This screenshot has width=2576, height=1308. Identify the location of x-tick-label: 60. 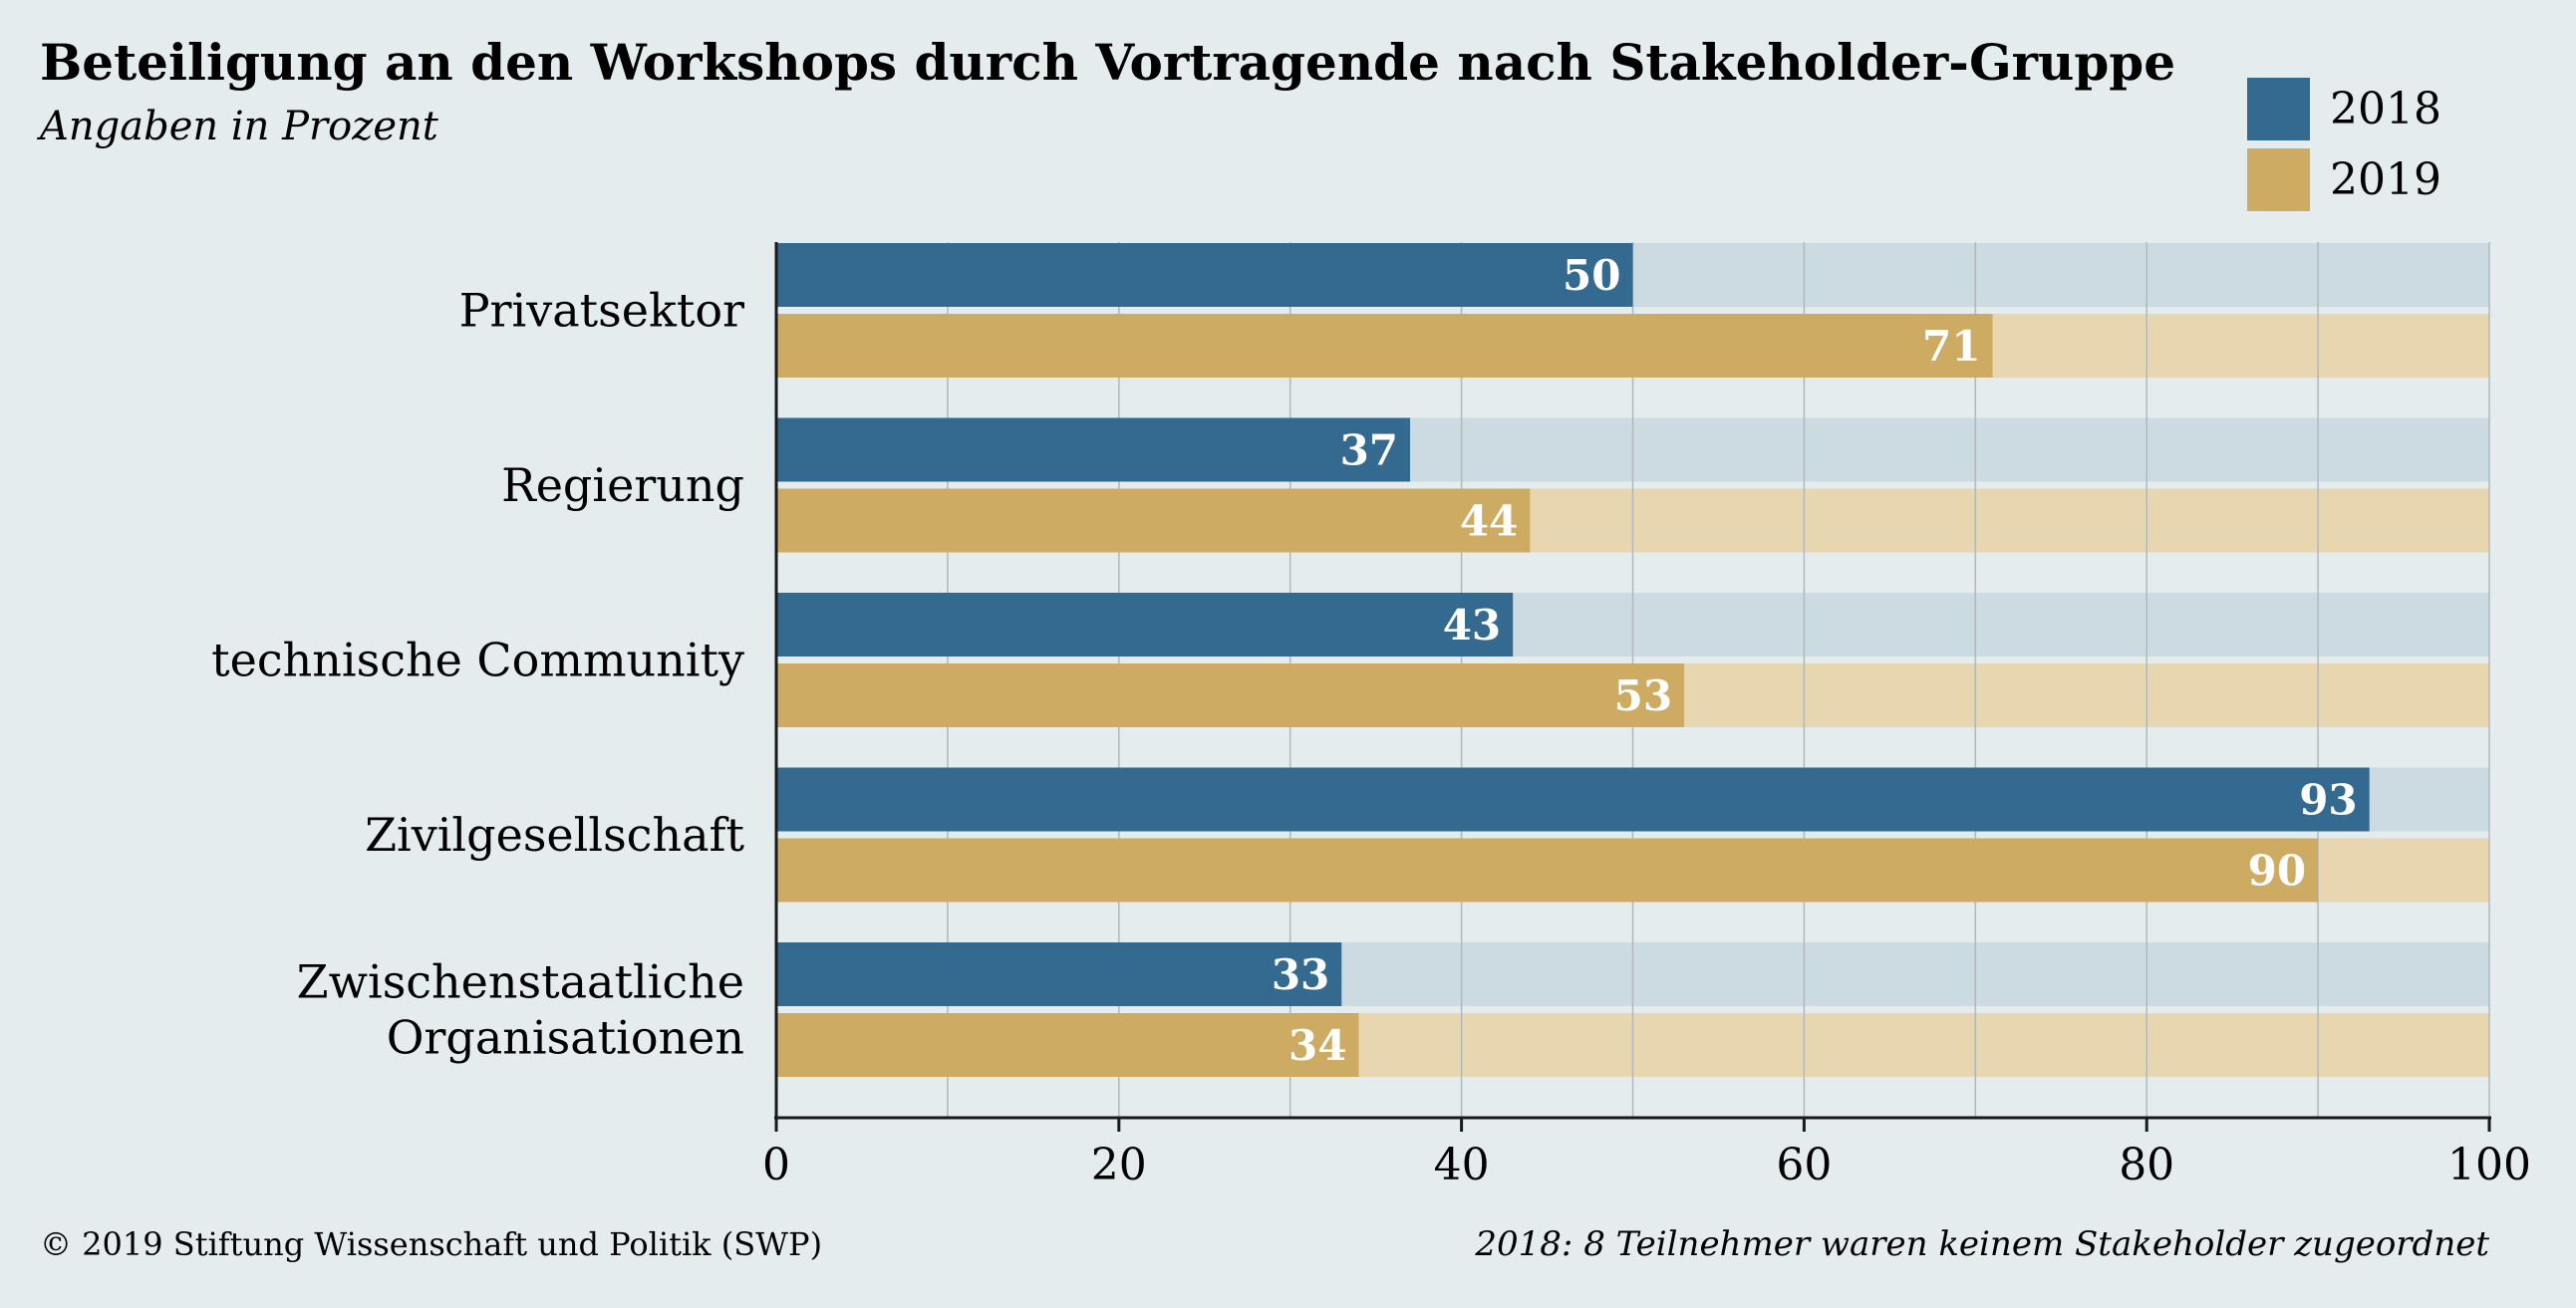
(1804, 1165).